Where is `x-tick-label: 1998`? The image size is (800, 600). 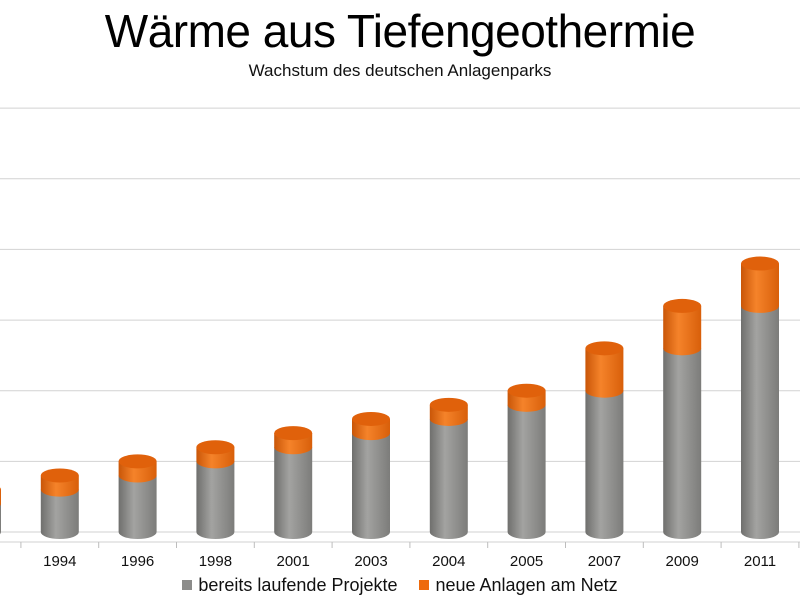
x-tick-label: 1998 is located at coordinates (215, 561).